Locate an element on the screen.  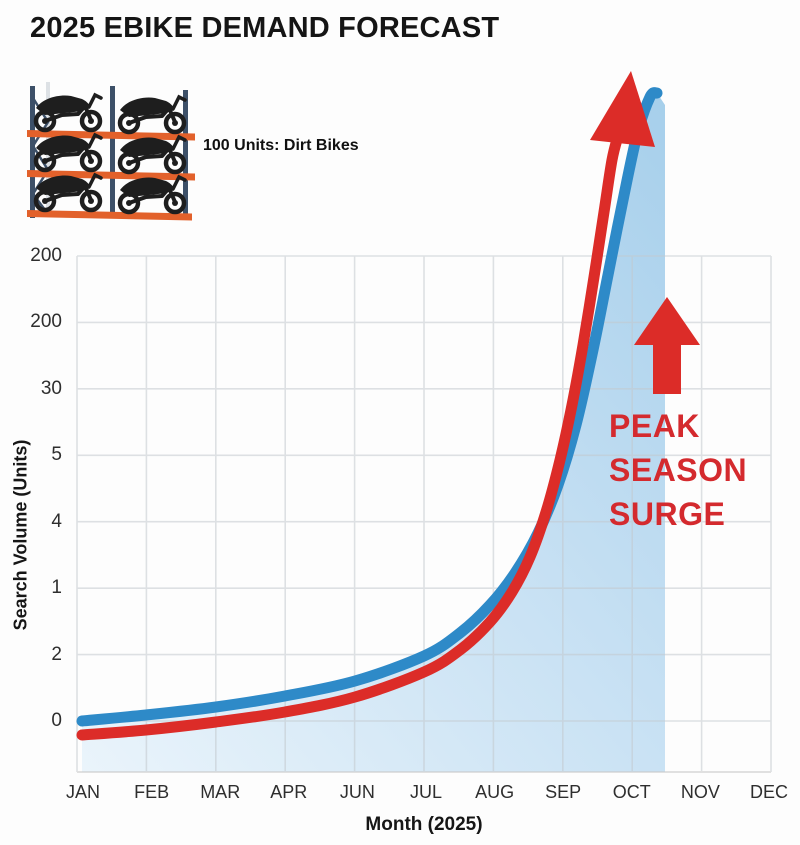
x-tick-label: MAR is located at coordinates (220, 792).